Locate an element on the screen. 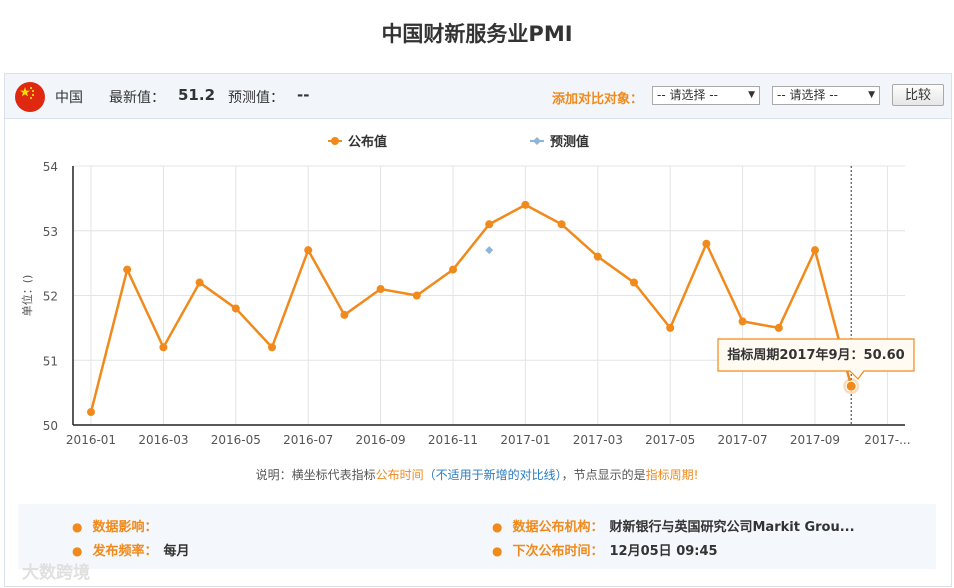 This screenshot has height=588, width=954. tooltip-box is located at coordinates (816, 359).